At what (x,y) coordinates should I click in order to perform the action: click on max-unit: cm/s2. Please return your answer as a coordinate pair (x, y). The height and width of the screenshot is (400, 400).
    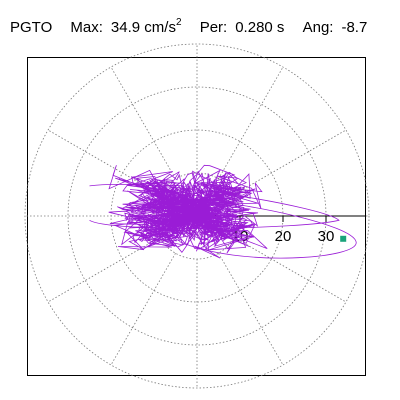
    Looking at the image, I should click on (163, 26).